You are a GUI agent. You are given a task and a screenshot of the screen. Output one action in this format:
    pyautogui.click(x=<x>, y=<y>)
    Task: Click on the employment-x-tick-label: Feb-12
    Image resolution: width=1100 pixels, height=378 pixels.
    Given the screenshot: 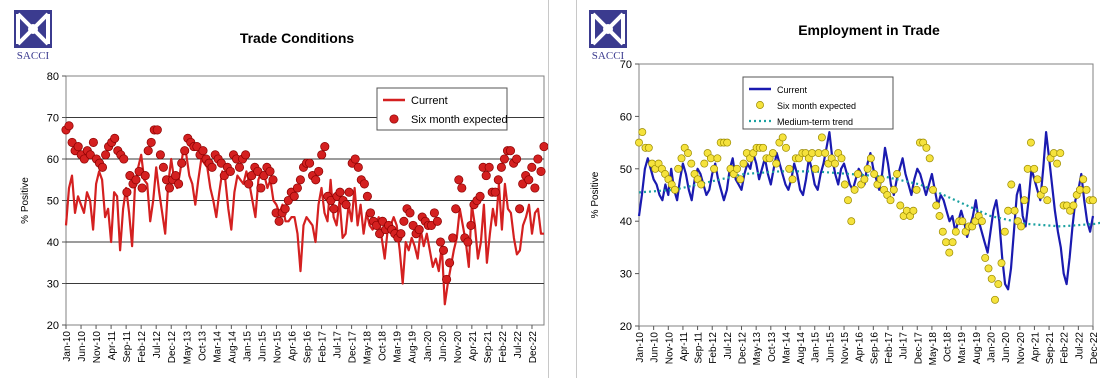 What is the action you would take?
    pyautogui.click(x=713, y=348)
    